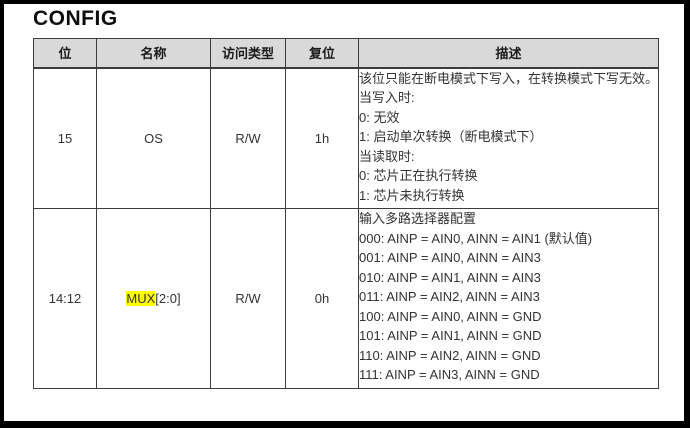 This screenshot has height=428, width=690. Describe the element at coordinates (387, 97) in the screenshot. I see `desc-line: 当写入时:` at that location.